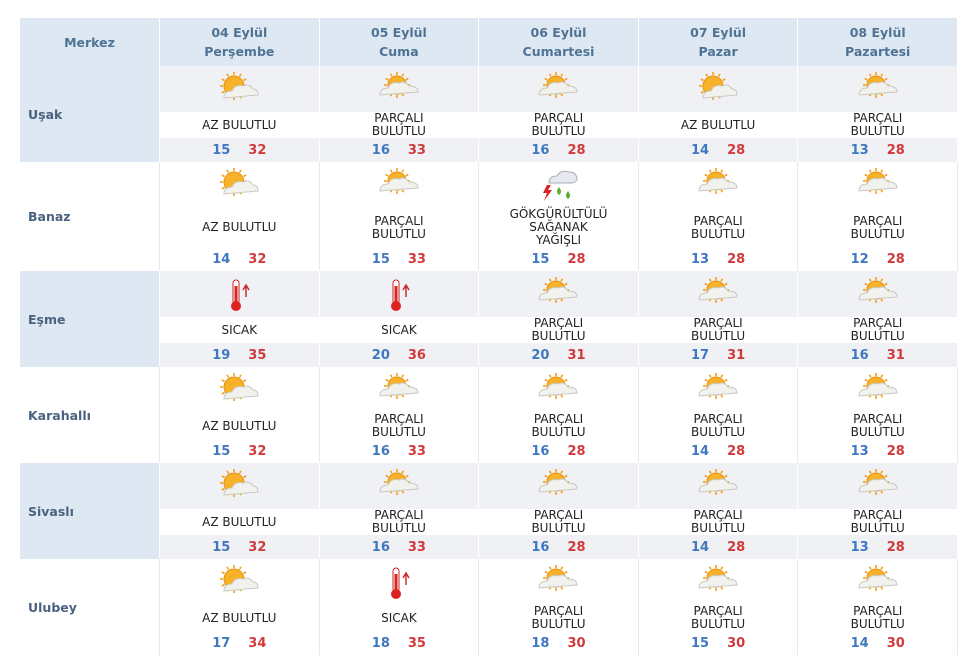 This screenshot has height=666, width=973. I want to click on day-name: Cumartesi, so click(558, 51).